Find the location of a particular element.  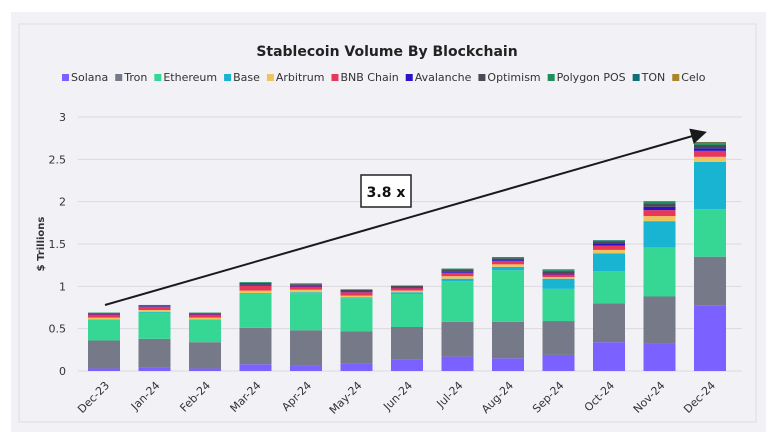

y-tick-label: 2 is located at coordinates (62, 202).